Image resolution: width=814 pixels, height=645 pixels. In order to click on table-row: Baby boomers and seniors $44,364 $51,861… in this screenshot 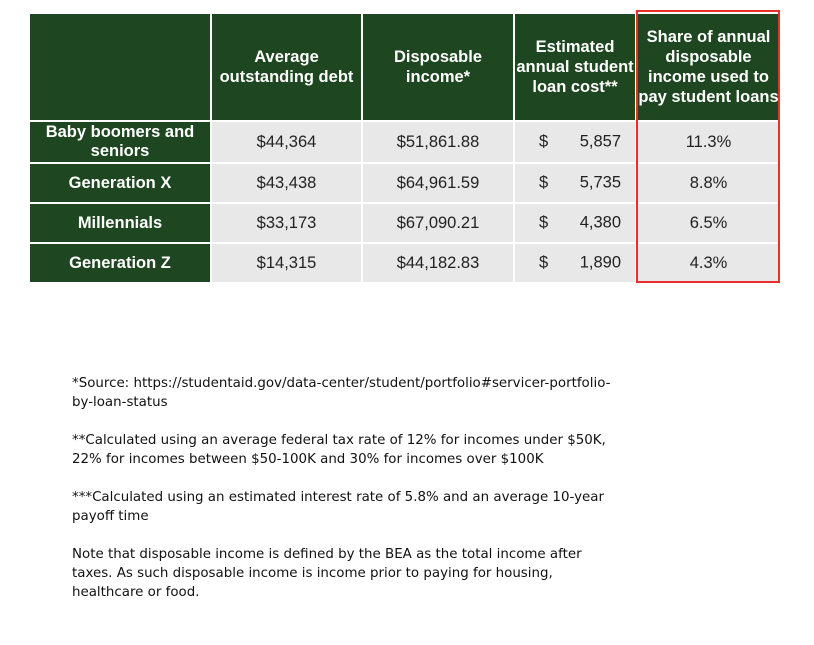, I will do `click(405, 142)`.